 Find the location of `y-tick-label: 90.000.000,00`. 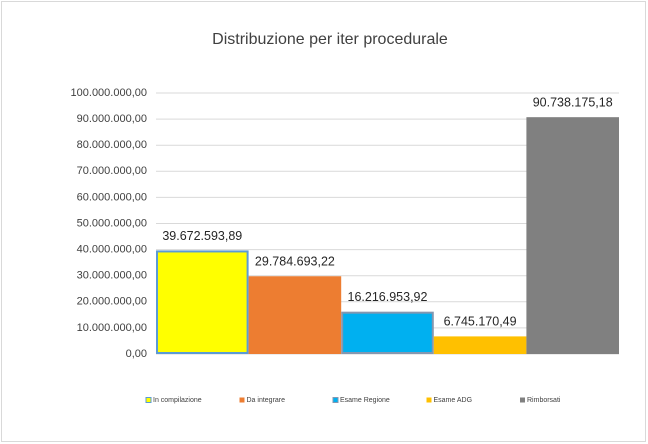

y-tick-label: 90.000.000,00 is located at coordinates (112, 119).